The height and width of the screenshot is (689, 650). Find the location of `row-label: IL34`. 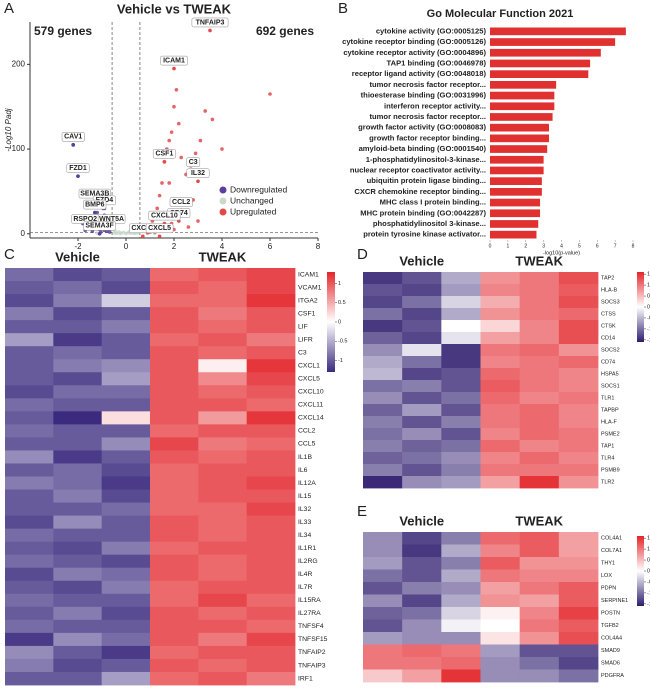

row-label: IL34 is located at coordinates (304, 535).